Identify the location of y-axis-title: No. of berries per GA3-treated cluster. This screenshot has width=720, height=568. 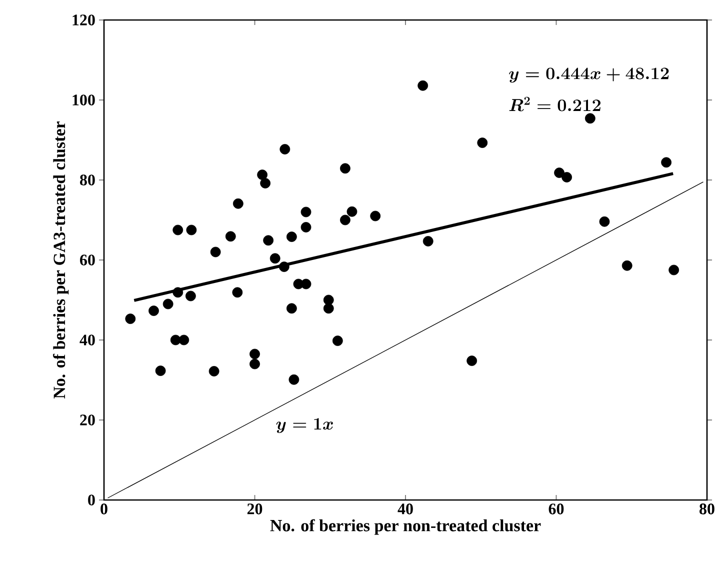
(61, 260).